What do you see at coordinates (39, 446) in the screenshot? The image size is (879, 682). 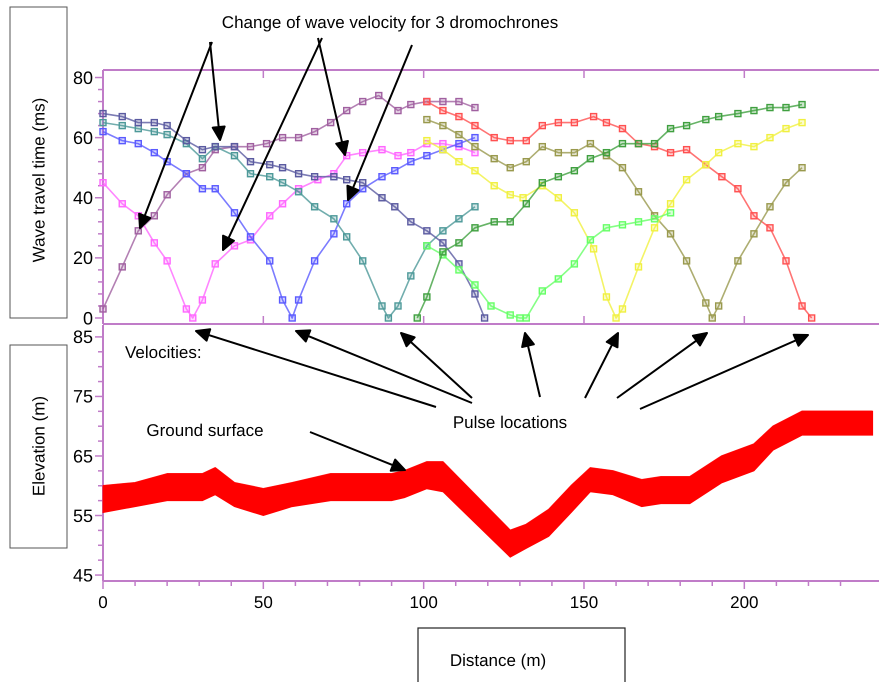 I see `y-axis-title: Elevation (m)` at bounding box center [39, 446].